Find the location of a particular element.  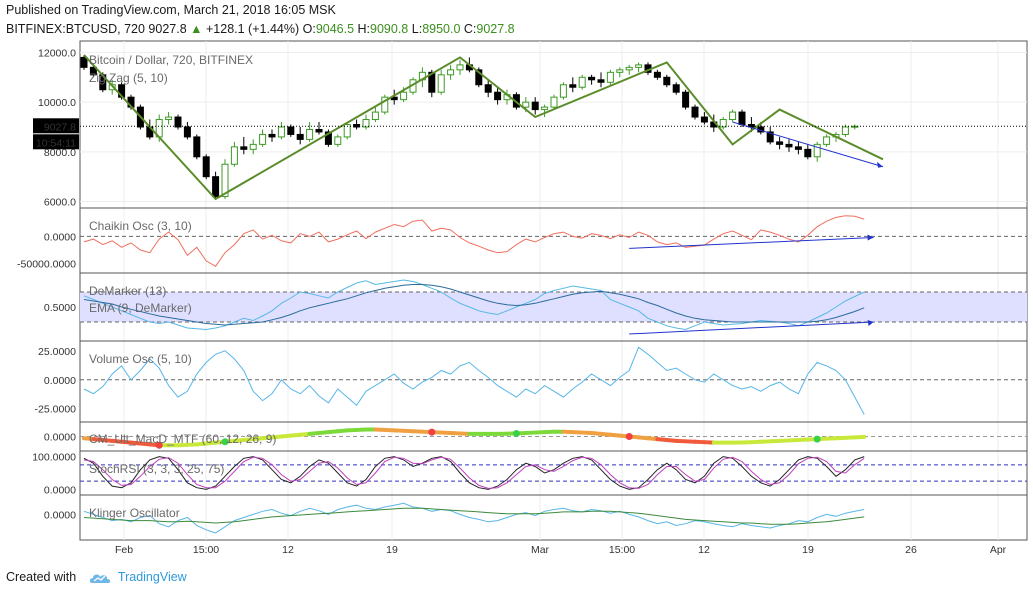

klinger-signal-line is located at coordinates (474, 516).